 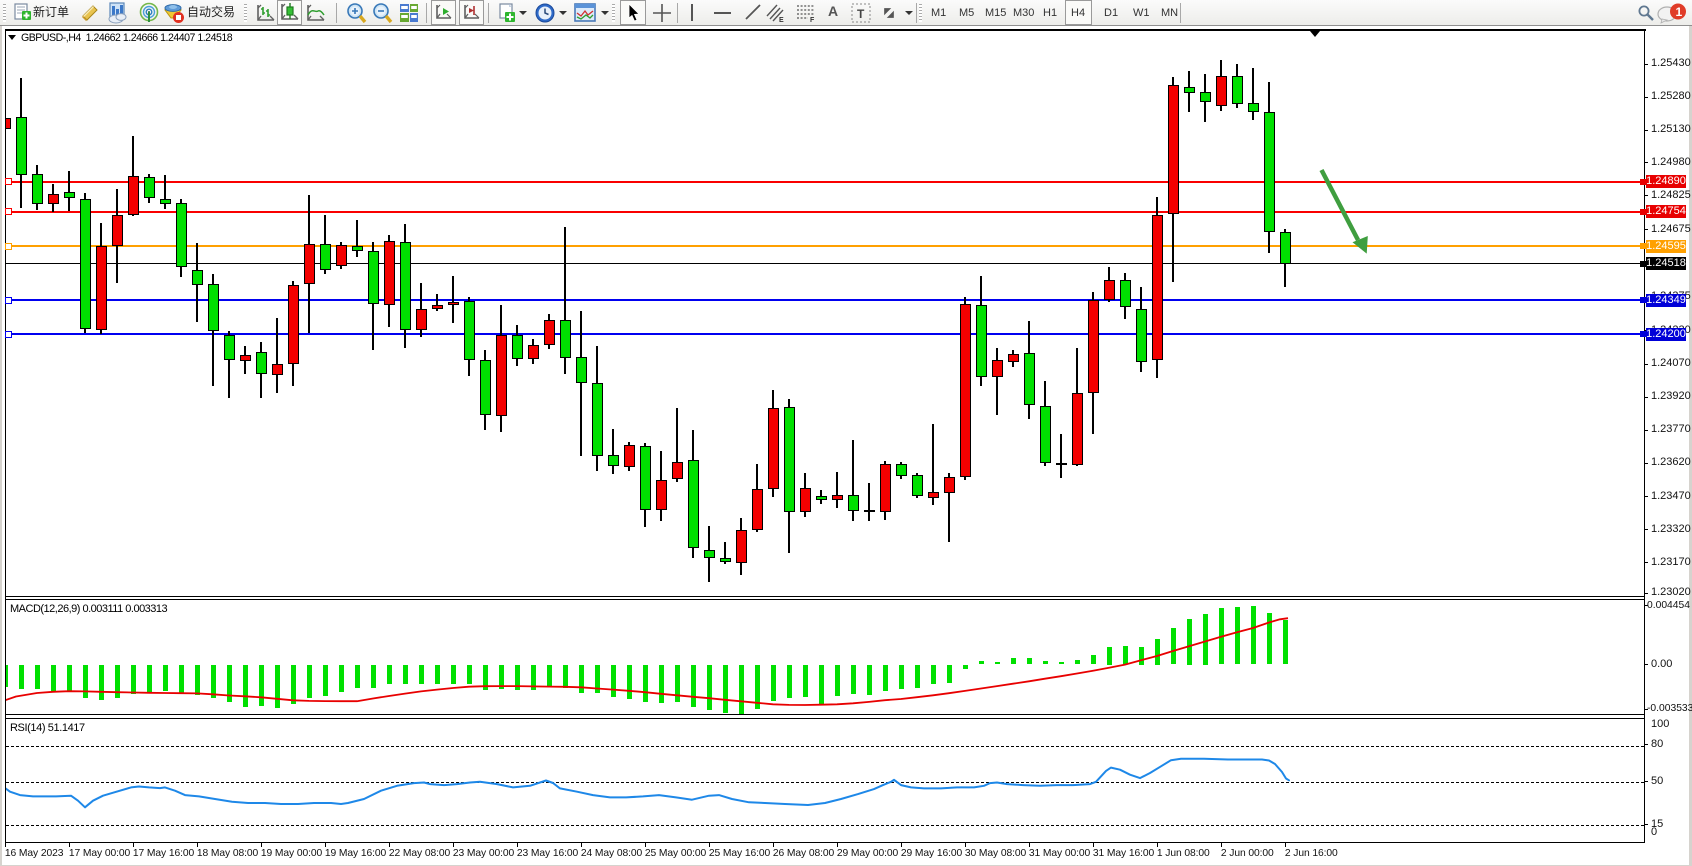 What do you see at coordinates (1679, 12) in the screenshot?
I see `svg-text: 1` at bounding box center [1679, 12].